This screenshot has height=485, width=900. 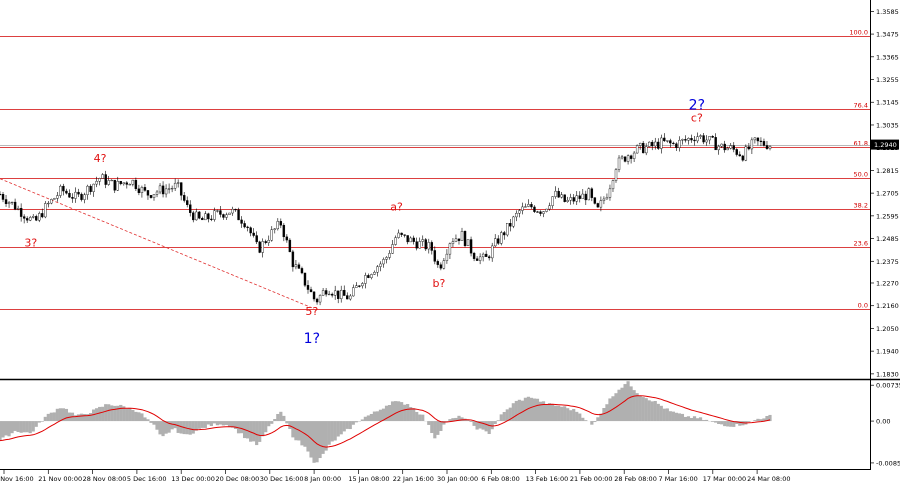 What do you see at coordinates (887, 12) in the screenshot?
I see `price-tick-label: 1.3585` at bounding box center [887, 12].